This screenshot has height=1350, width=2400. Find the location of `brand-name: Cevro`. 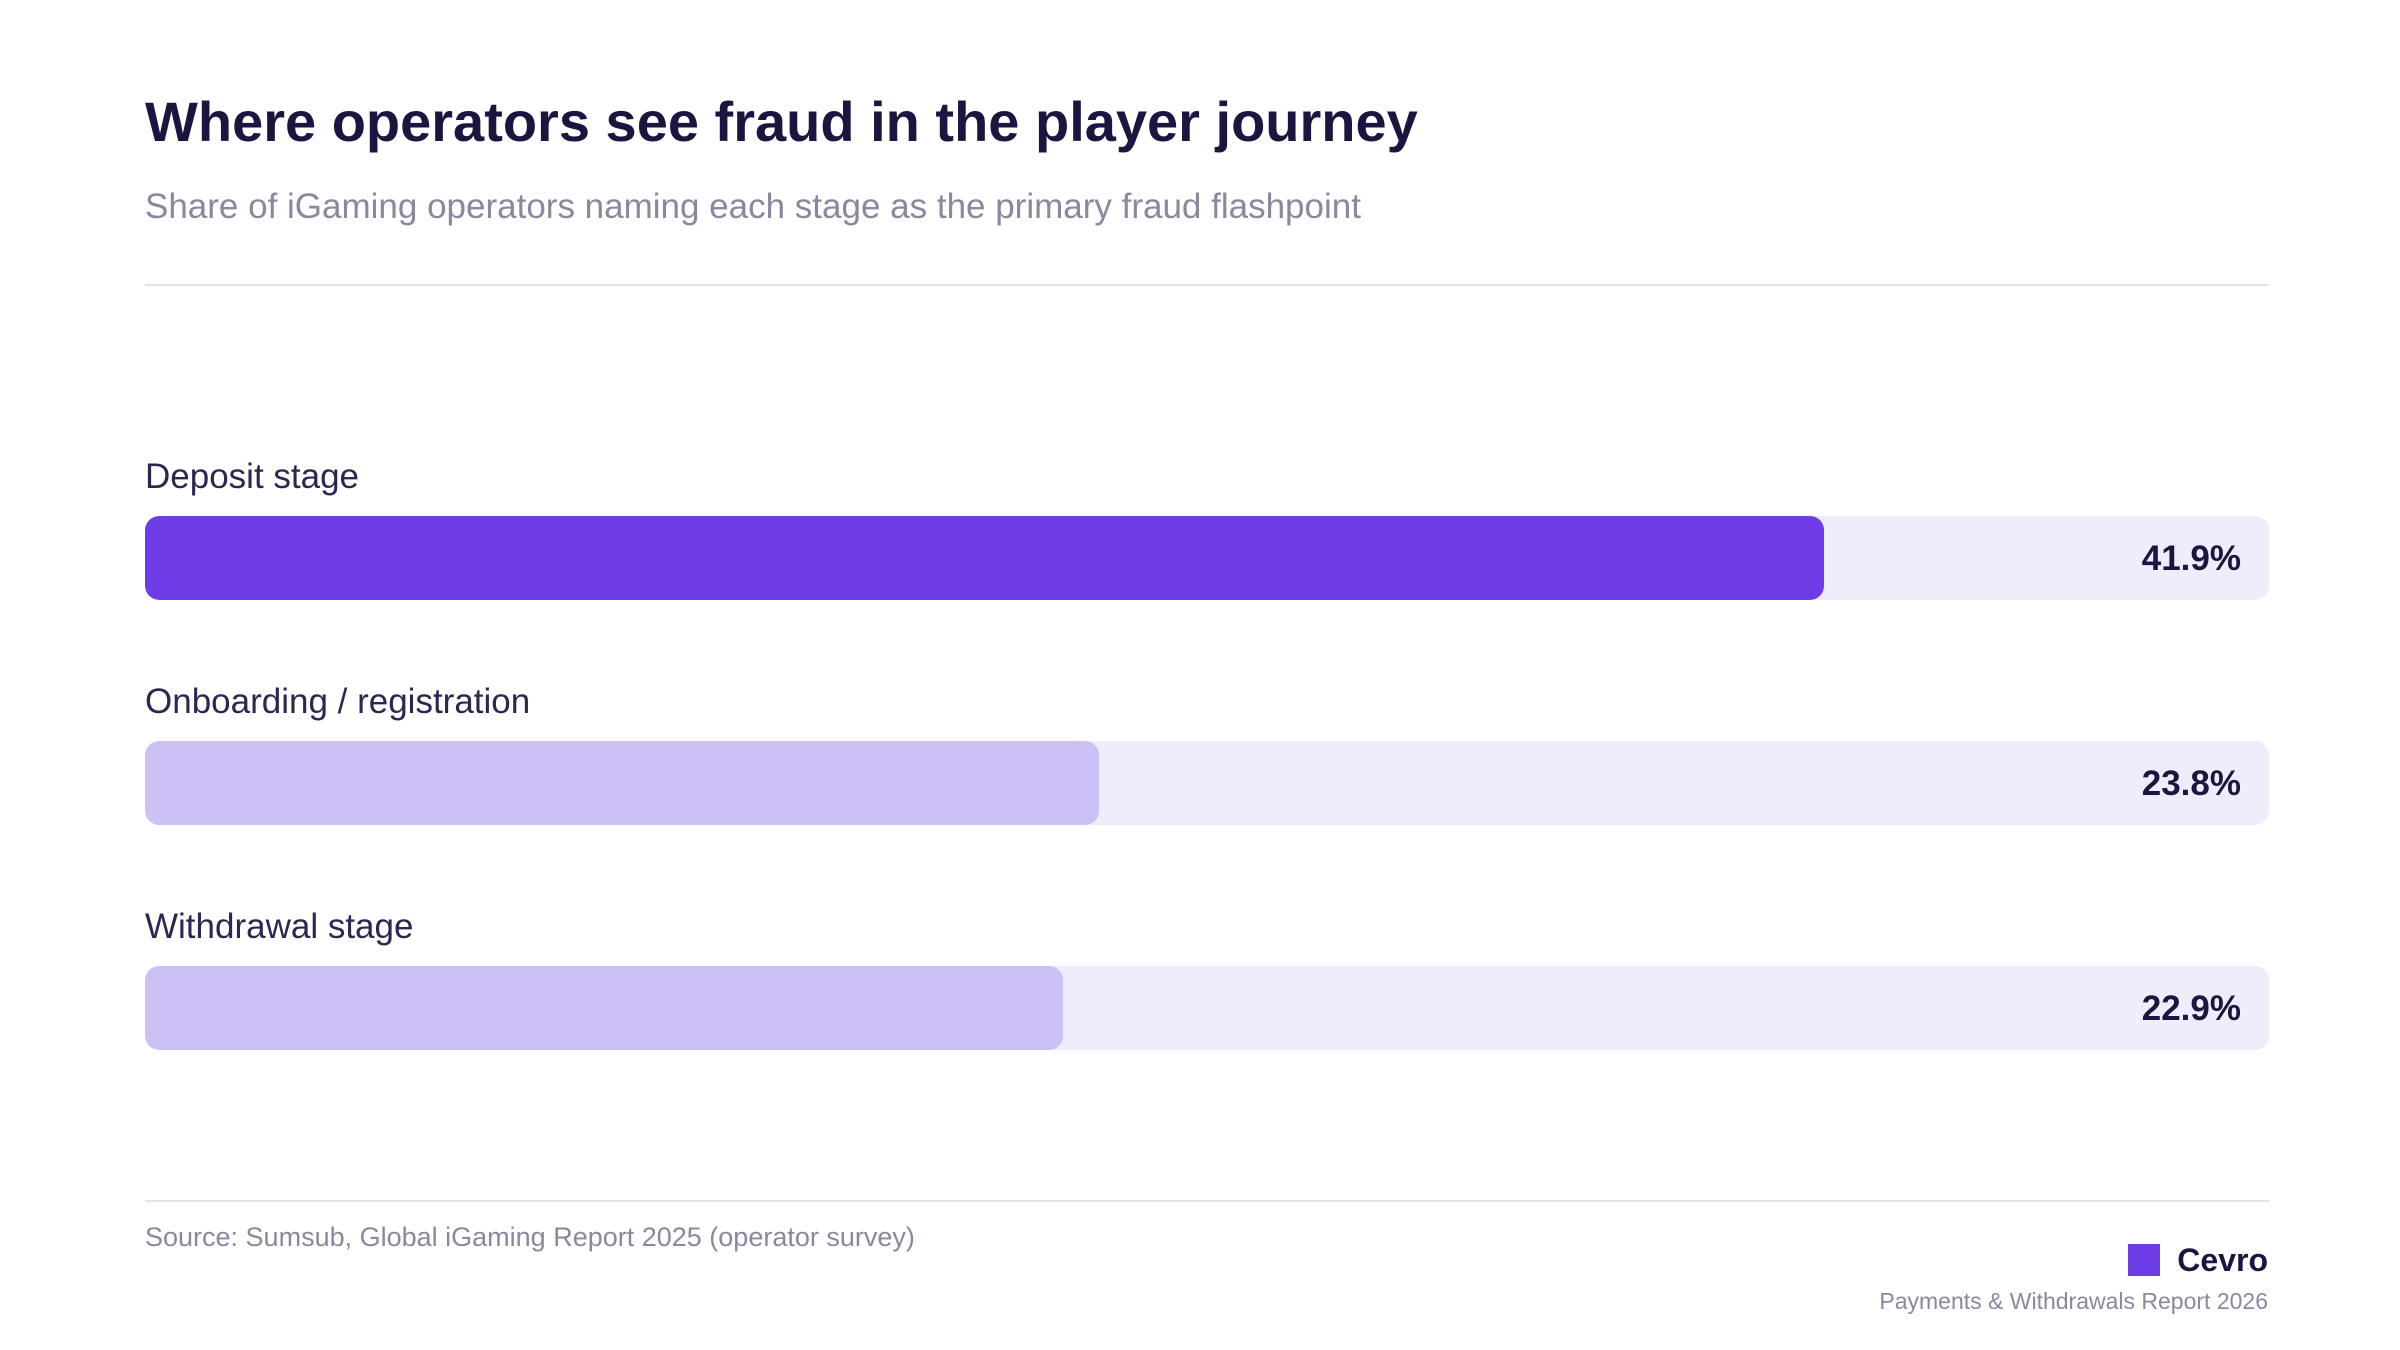

brand-name: Cevro is located at coordinates (2222, 1259).